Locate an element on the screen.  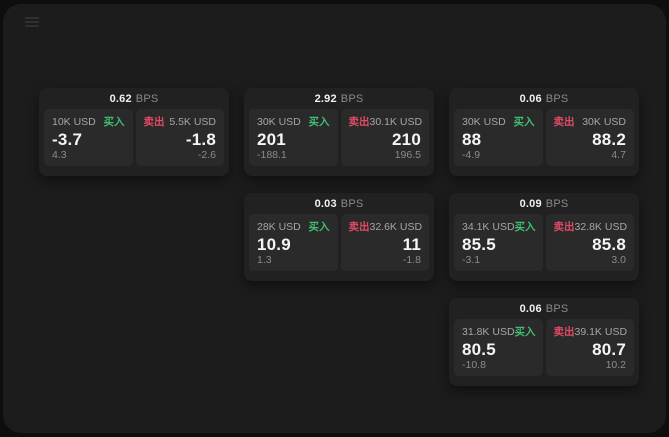
card-header: 0.03 BPS is located at coordinates (339, 203).